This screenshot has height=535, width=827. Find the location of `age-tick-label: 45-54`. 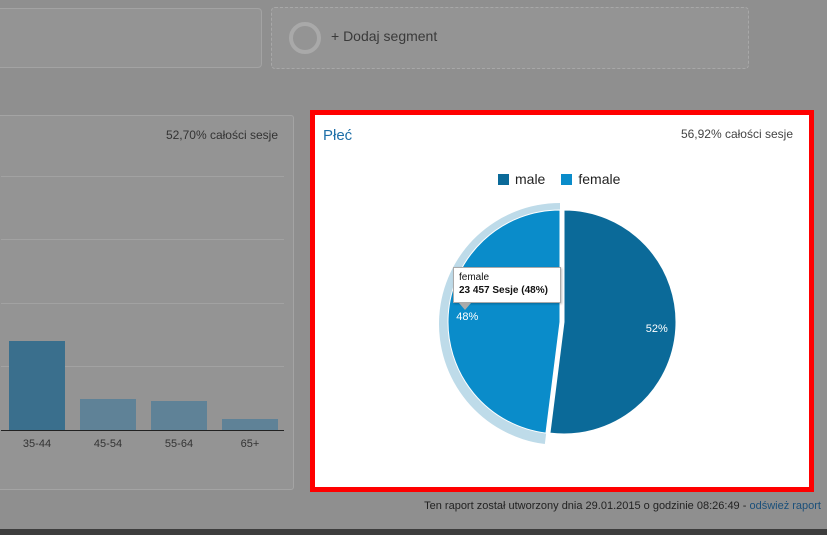

age-tick-label: 45-54 is located at coordinates (108, 444).